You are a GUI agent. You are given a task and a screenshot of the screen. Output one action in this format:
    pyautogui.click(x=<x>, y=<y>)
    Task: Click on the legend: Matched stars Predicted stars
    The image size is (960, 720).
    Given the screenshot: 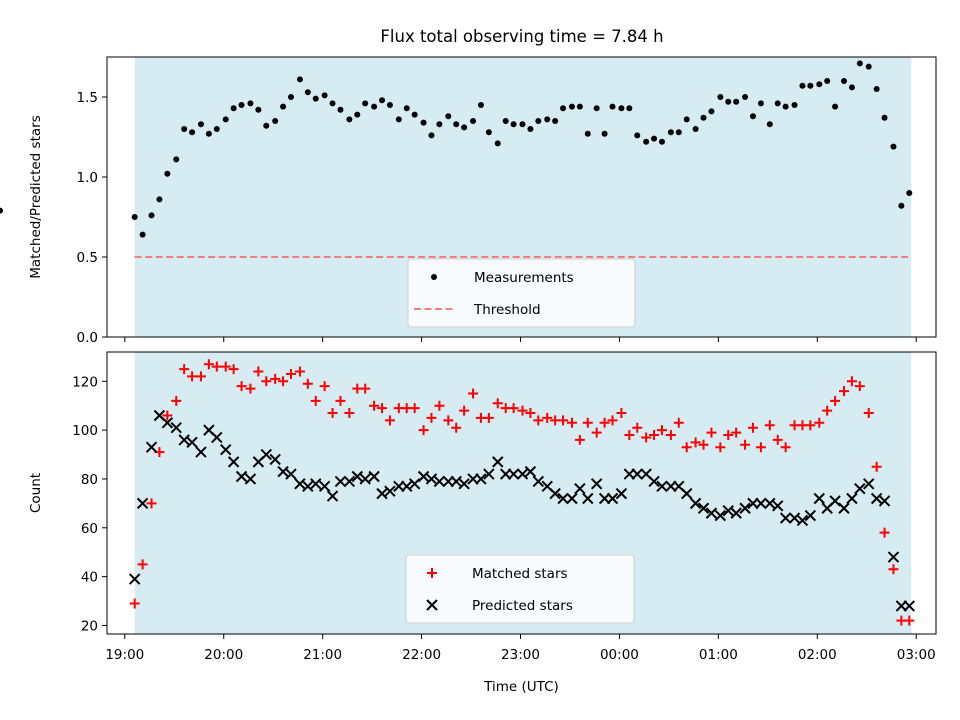 What is the action you would take?
    pyautogui.click(x=520, y=589)
    